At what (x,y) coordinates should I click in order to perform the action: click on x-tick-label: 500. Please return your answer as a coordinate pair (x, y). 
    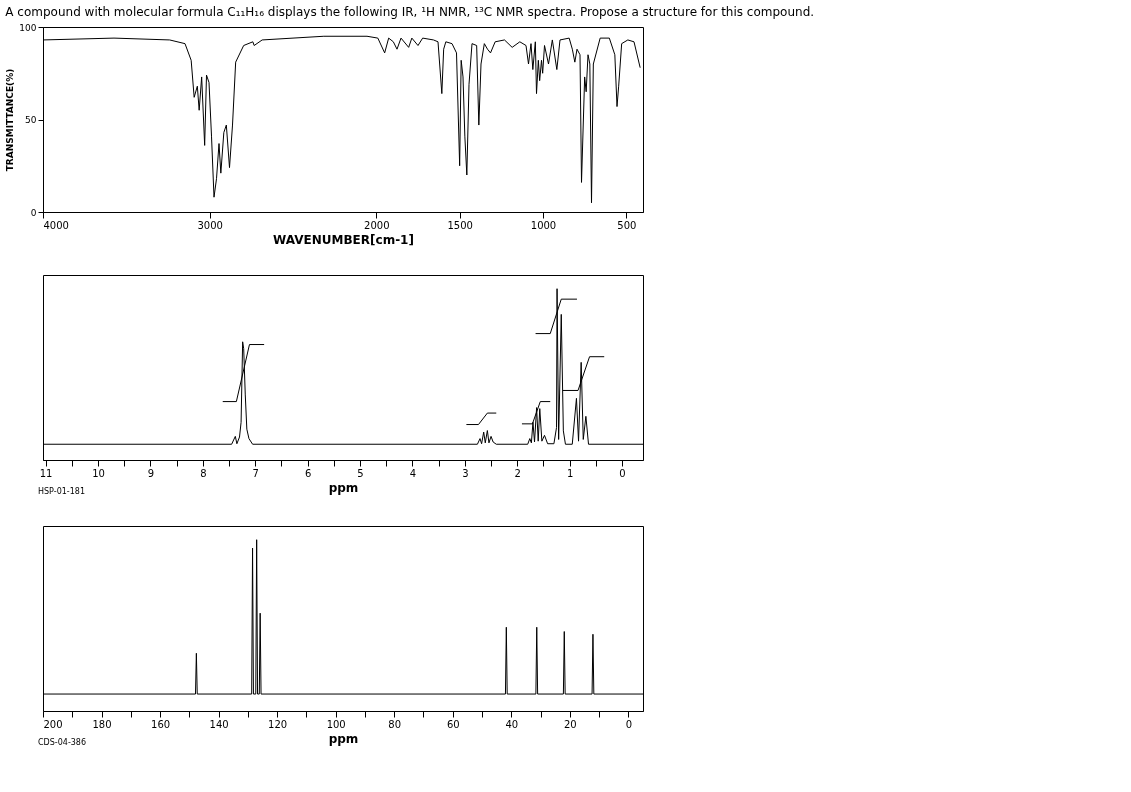
    Looking at the image, I should click on (627, 225).